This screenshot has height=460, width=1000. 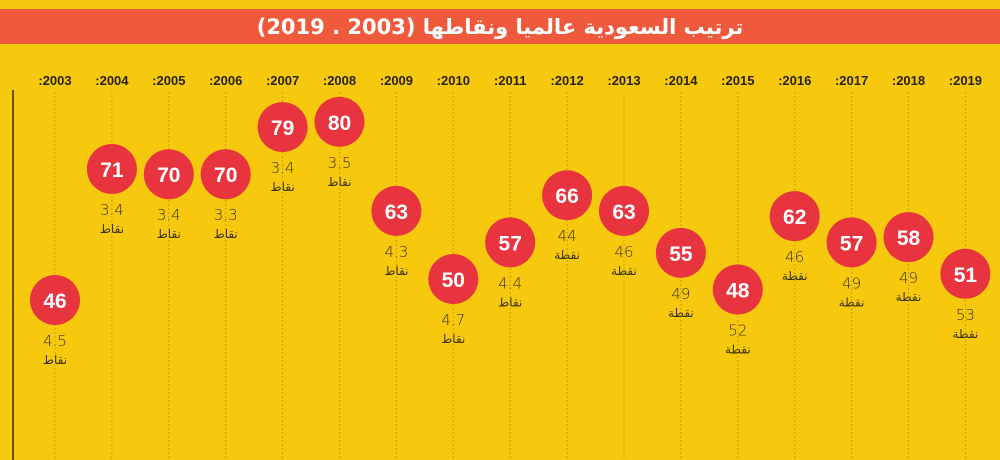 I want to click on year-label: :2009, so click(x=396, y=80).